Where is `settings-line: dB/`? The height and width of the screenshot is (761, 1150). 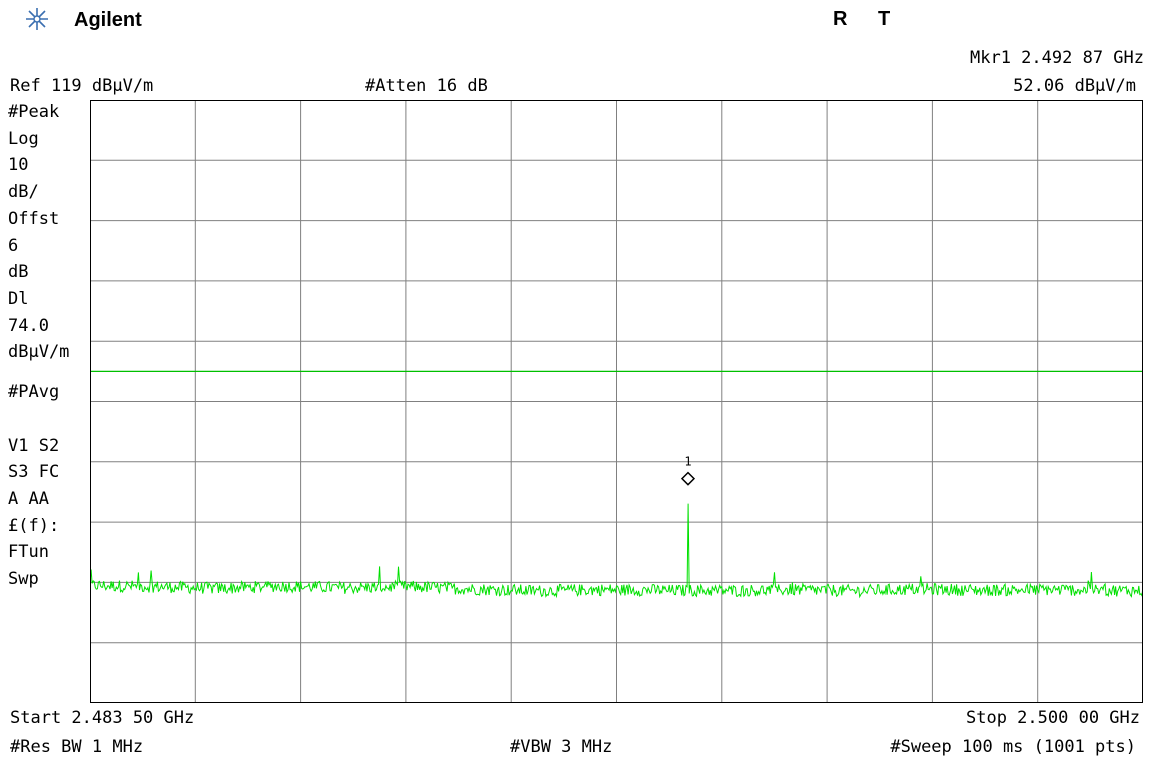
settings-line: dB/ is located at coordinates (23, 192).